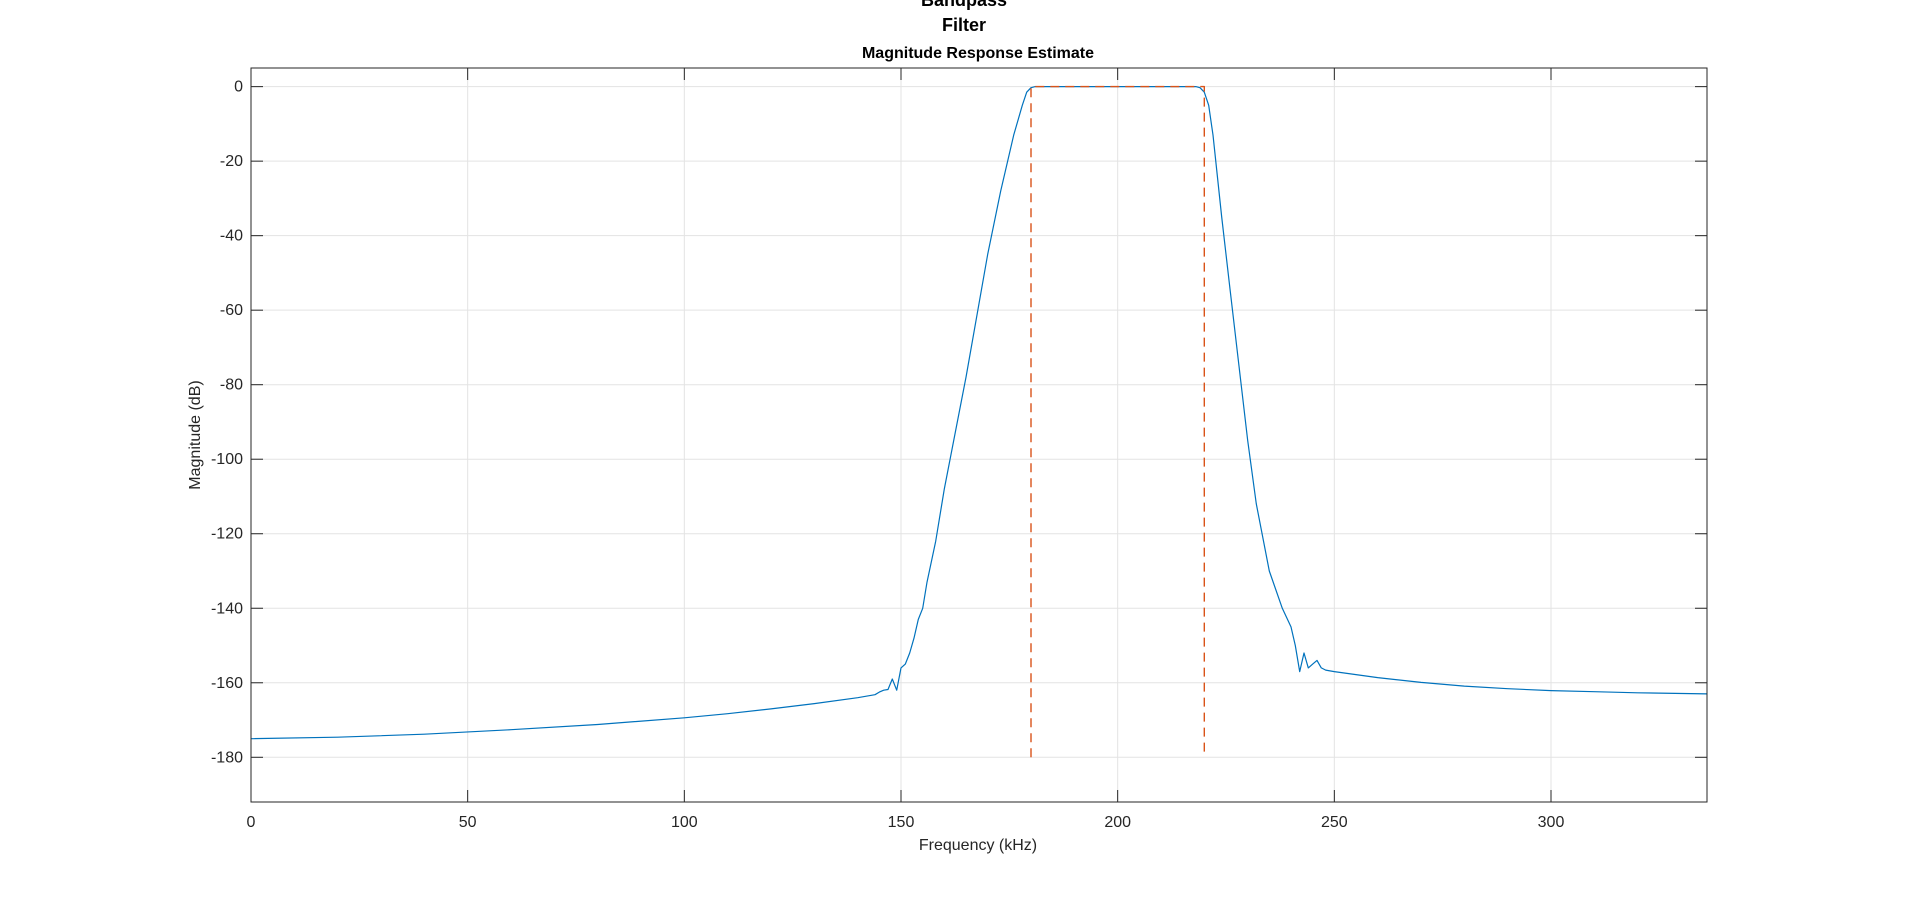  What do you see at coordinates (195, 434) in the screenshot?
I see `y-axis-label: Magnitude (dB)` at bounding box center [195, 434].